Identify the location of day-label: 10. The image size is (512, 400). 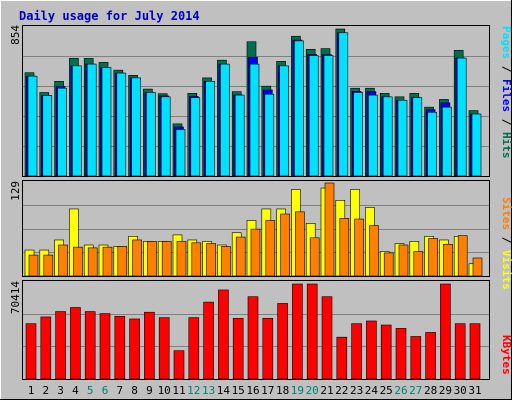
(164, 390).